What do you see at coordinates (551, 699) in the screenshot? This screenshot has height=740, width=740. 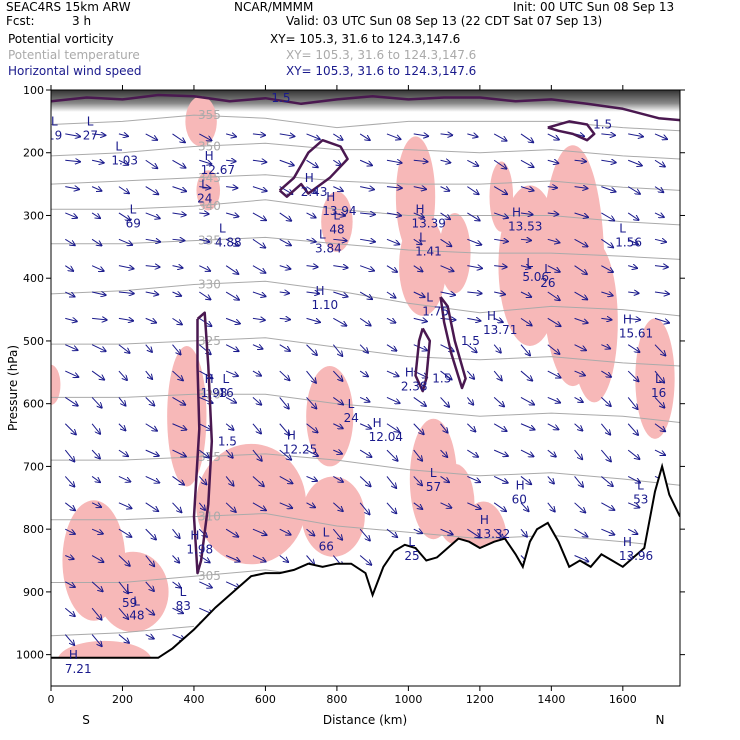 I see `x-tick-label: 1400` at bounding box center [551, 699].